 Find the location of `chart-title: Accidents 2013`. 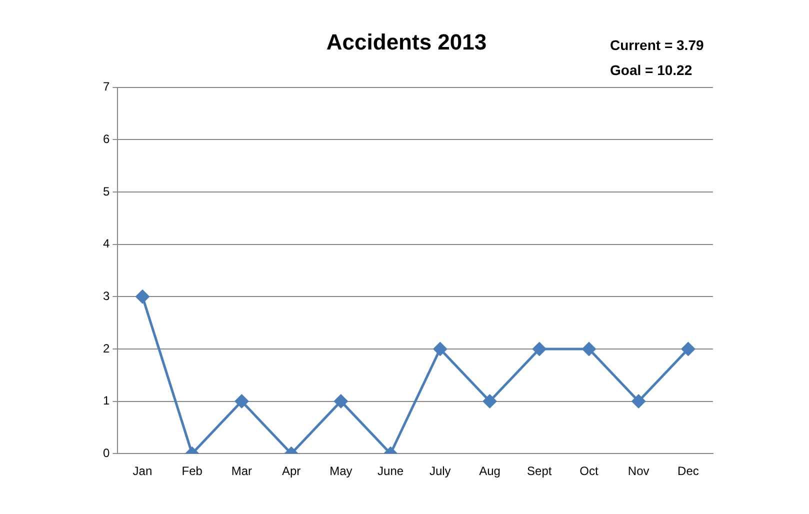

chart-title: Accidents 2013 is located at coordinates (406, 41).